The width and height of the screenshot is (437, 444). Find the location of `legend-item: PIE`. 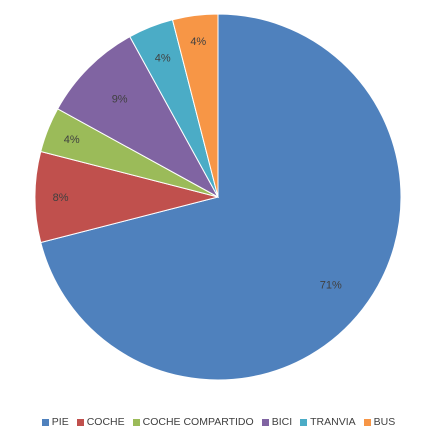

legend-item: PIE is located at coordinates (55, 422).